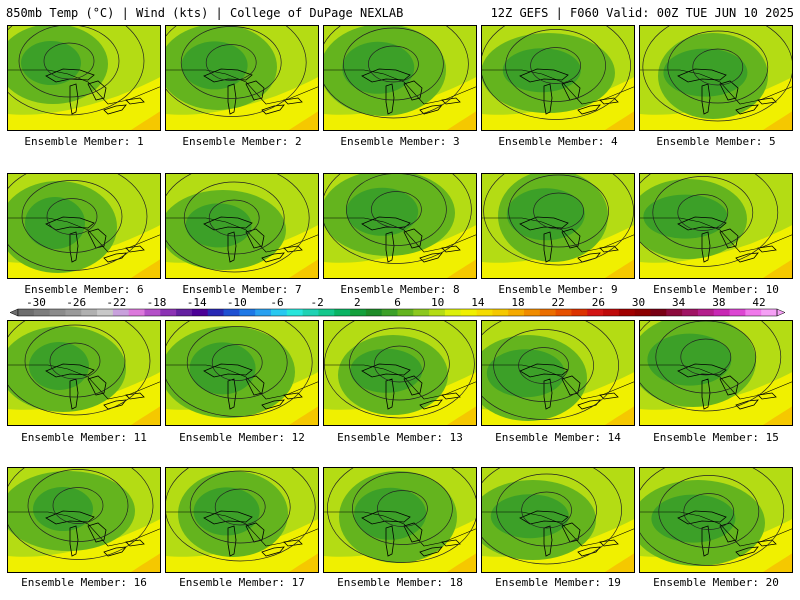 Image resolution: width=800 pixels, height=600 pixels. What do you see at coordinates (84, 289) in the screenshot?
I see `ensemble-member-label: Ensemble Member: 6` at bounding box center [84, 289].